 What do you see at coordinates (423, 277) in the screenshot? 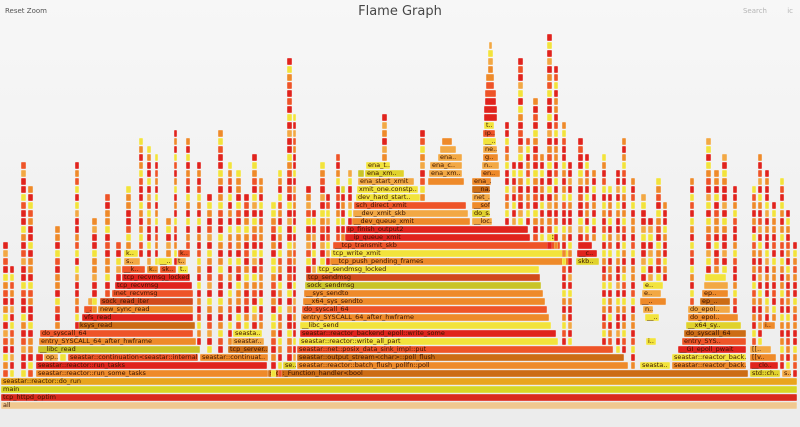
I see `flame-frame: tcp_sendmsg` at bounding box center [423, 277].